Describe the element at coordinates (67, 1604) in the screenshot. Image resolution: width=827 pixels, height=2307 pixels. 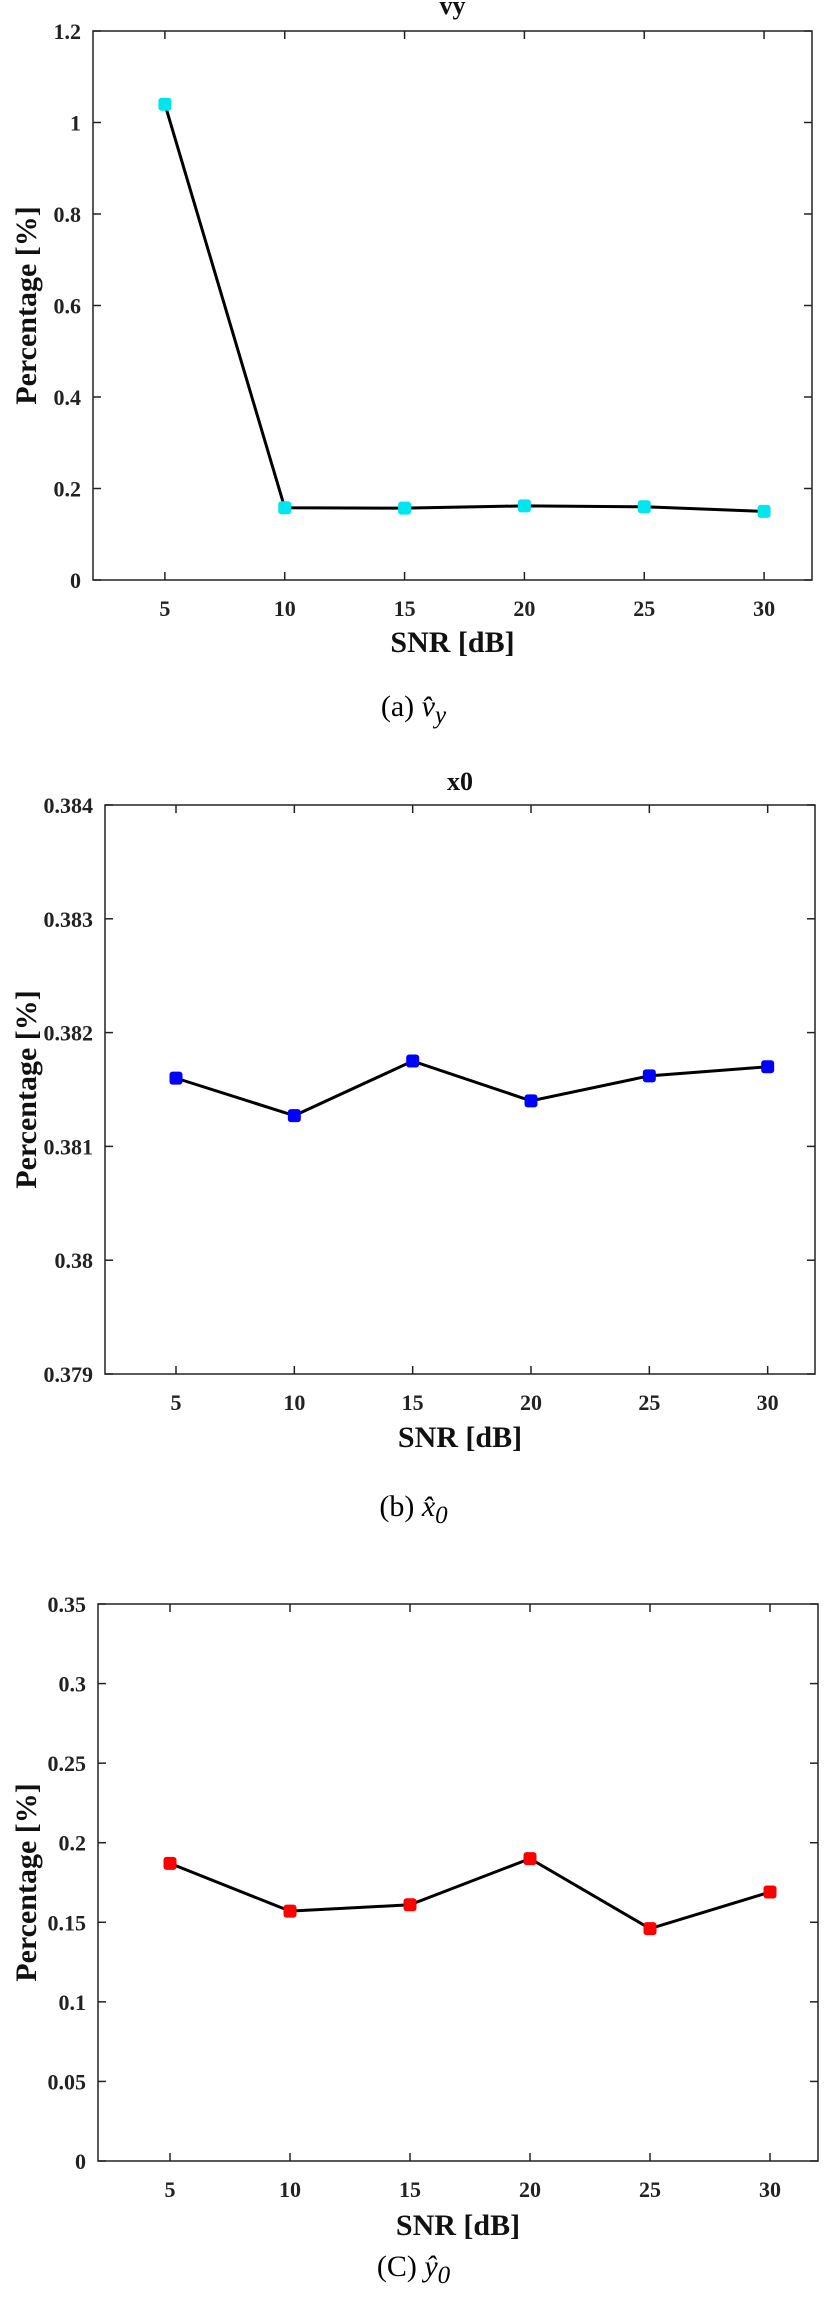
I see `y-tick-label: 0.35` at that location.